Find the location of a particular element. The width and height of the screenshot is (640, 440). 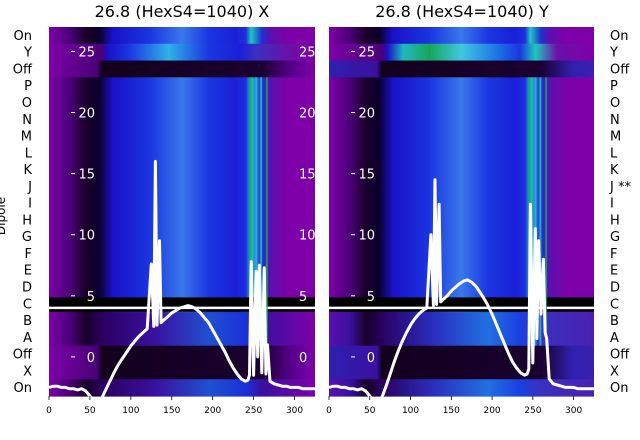

row-label: C is located at coordinates (614, 304).